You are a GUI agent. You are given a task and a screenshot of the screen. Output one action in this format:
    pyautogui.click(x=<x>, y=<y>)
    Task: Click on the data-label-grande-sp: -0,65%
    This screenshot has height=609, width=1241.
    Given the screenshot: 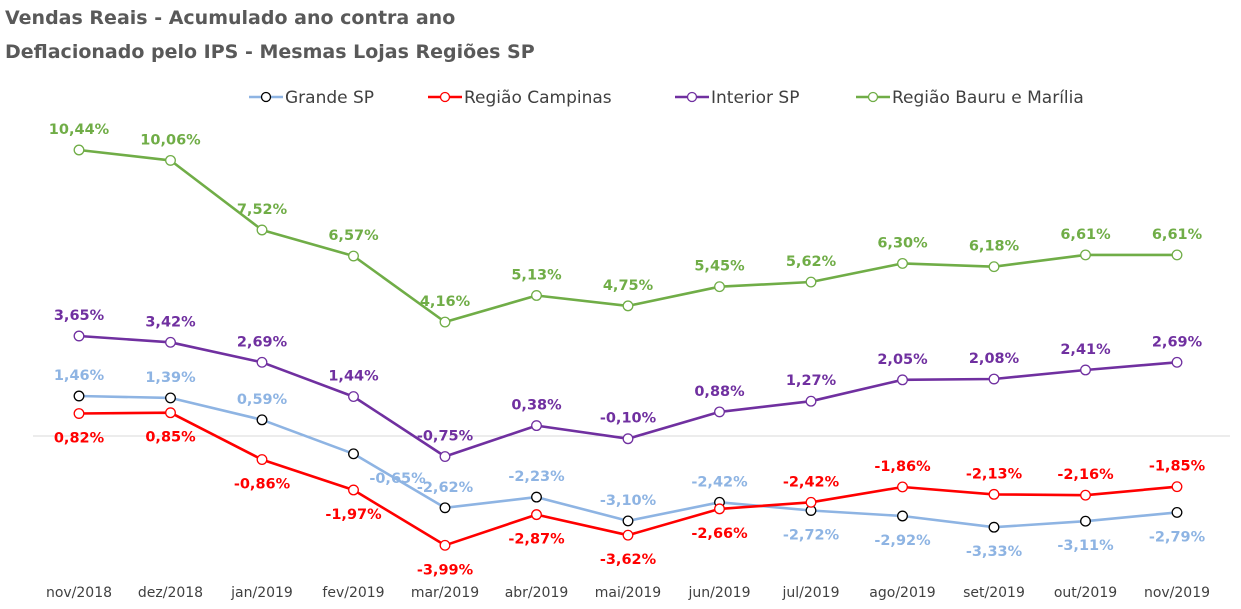 What is the action you would take?
    pyautogui.click(x=397, y=479)
    